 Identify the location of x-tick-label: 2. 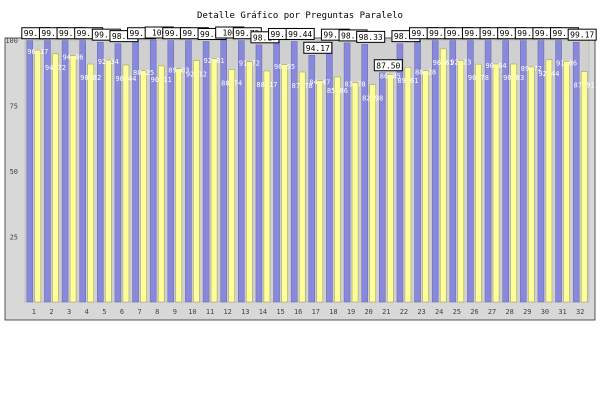
(51, 312).